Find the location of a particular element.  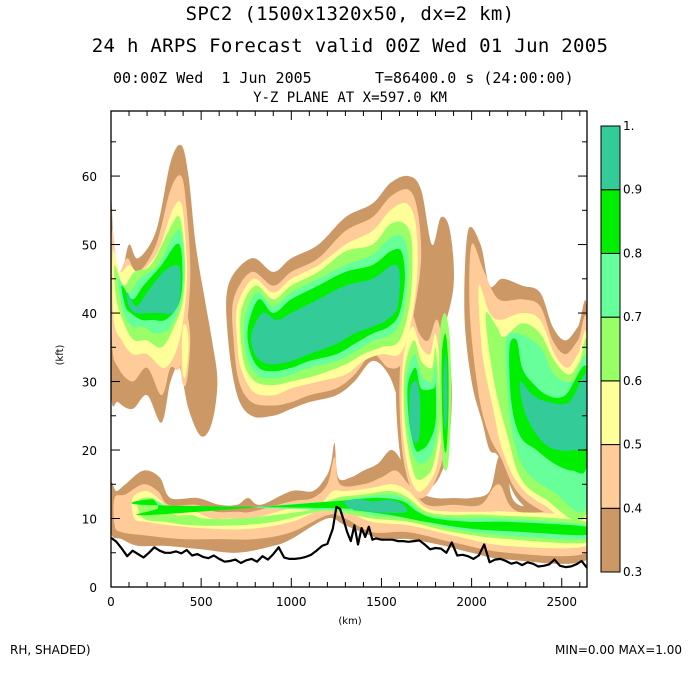

terrain-line is located at coordinates (349, 537).